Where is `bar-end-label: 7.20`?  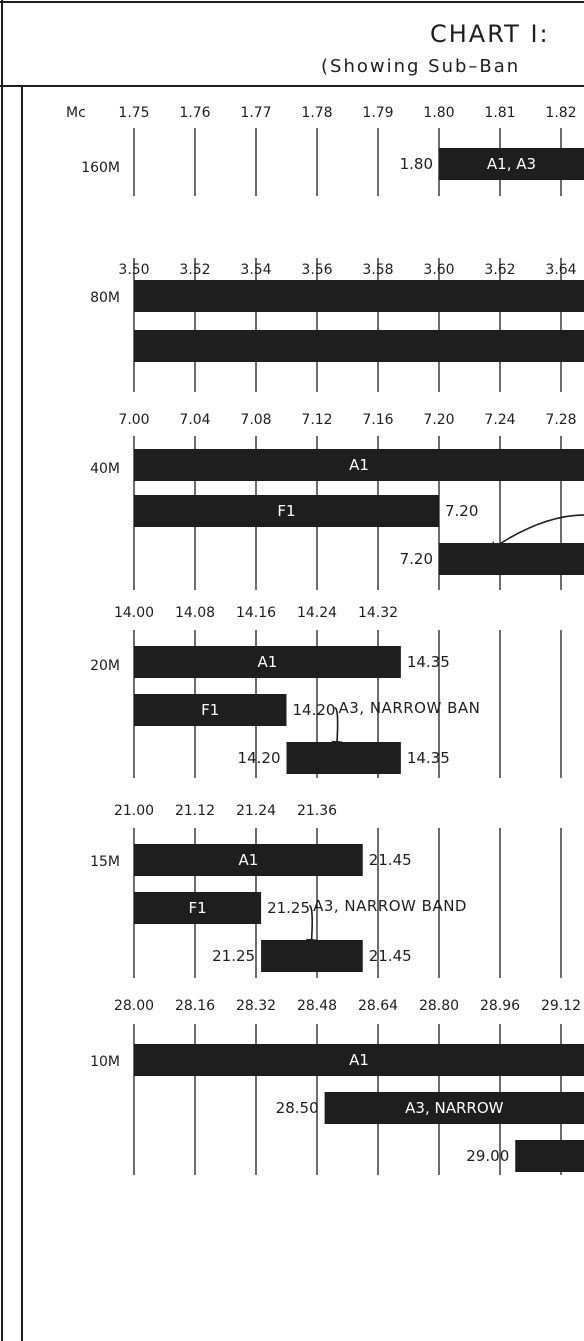
bar-end-label: 7.20 is located at coordinates (461, 511).